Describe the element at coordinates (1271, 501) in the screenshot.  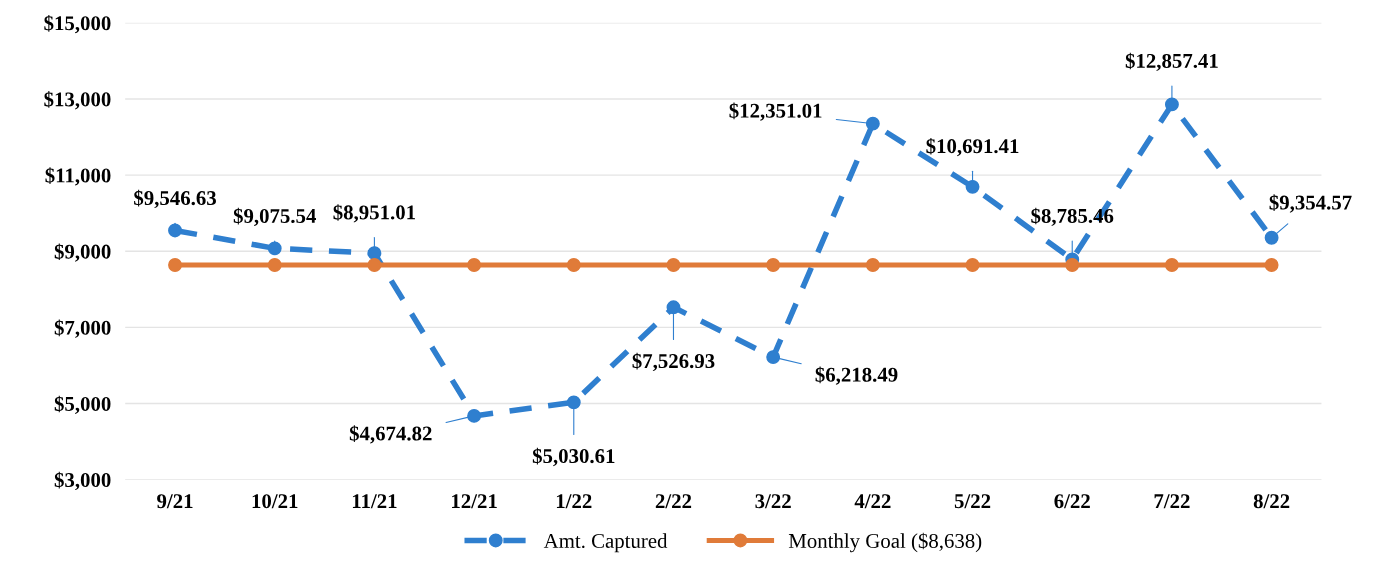
I see `x-tick-label: 8/22` at that location.